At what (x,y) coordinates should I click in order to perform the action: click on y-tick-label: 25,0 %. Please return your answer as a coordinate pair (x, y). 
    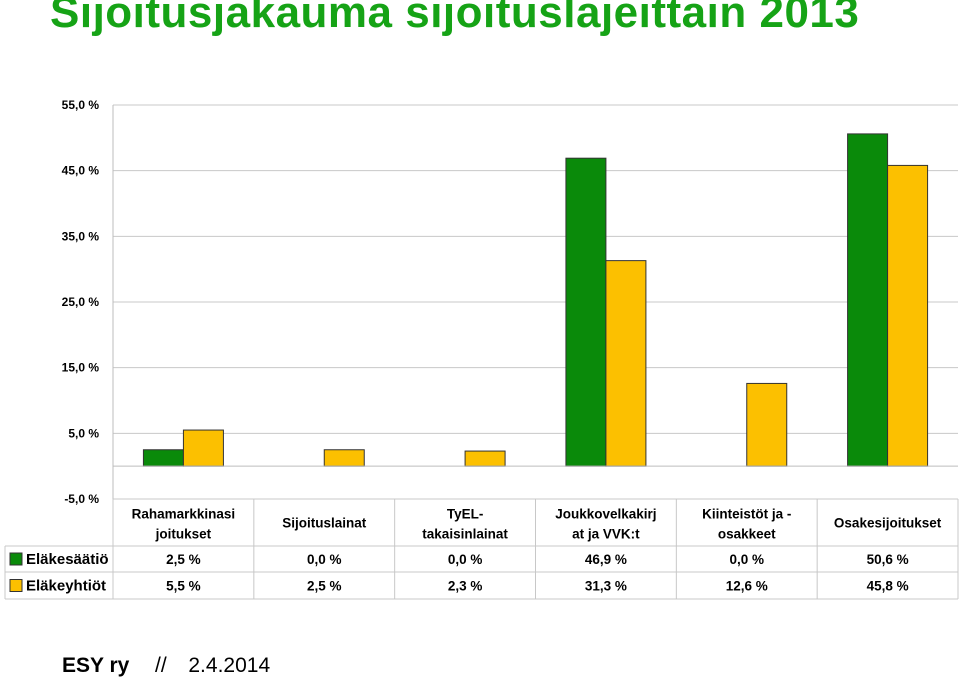
    Looking at the image, I should click on (81, 302).